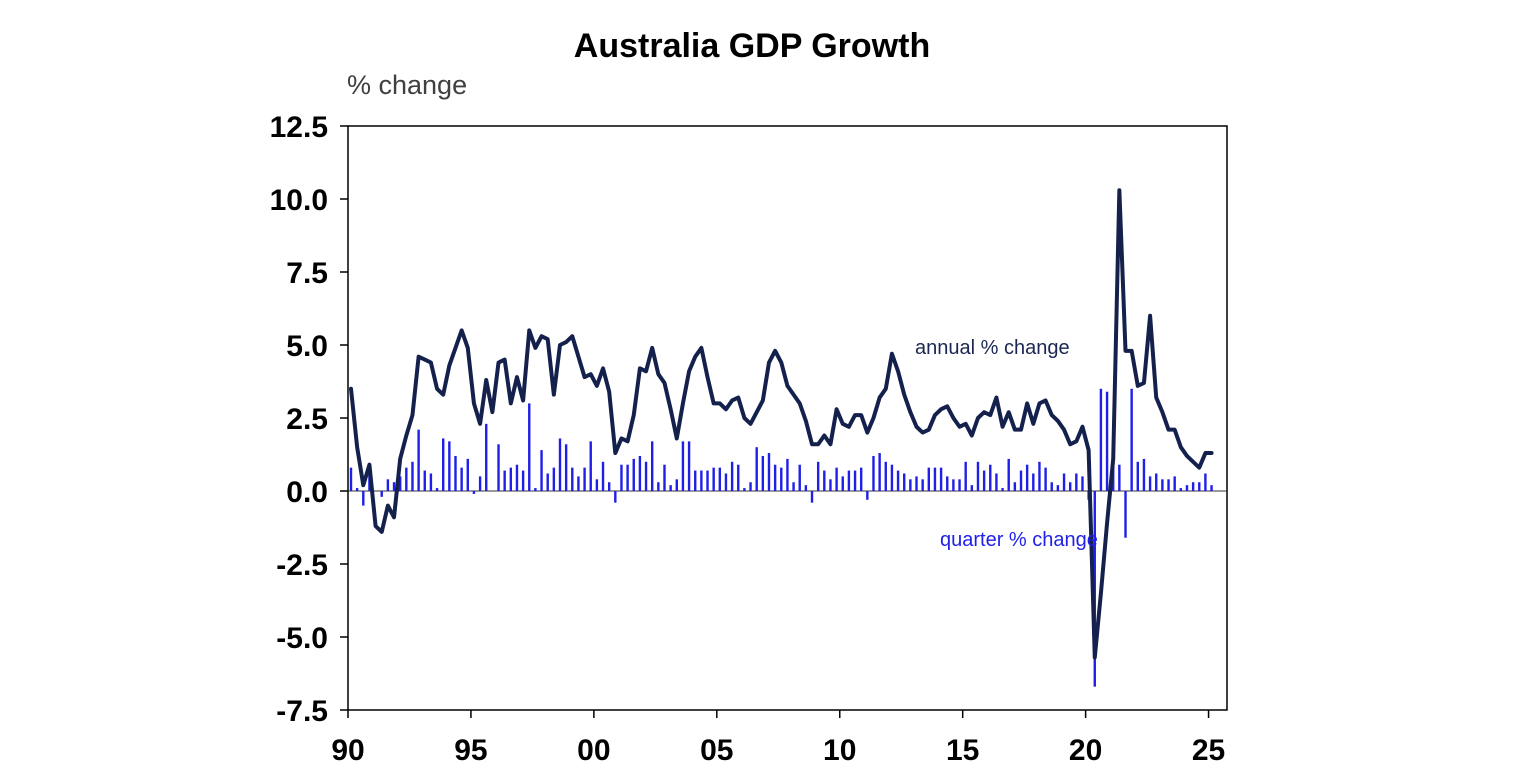  What do you see at coordinates (992, 348) in the screenshot?
I see `annual-series-annotation: annual % change` at bounding box center [992, 348].